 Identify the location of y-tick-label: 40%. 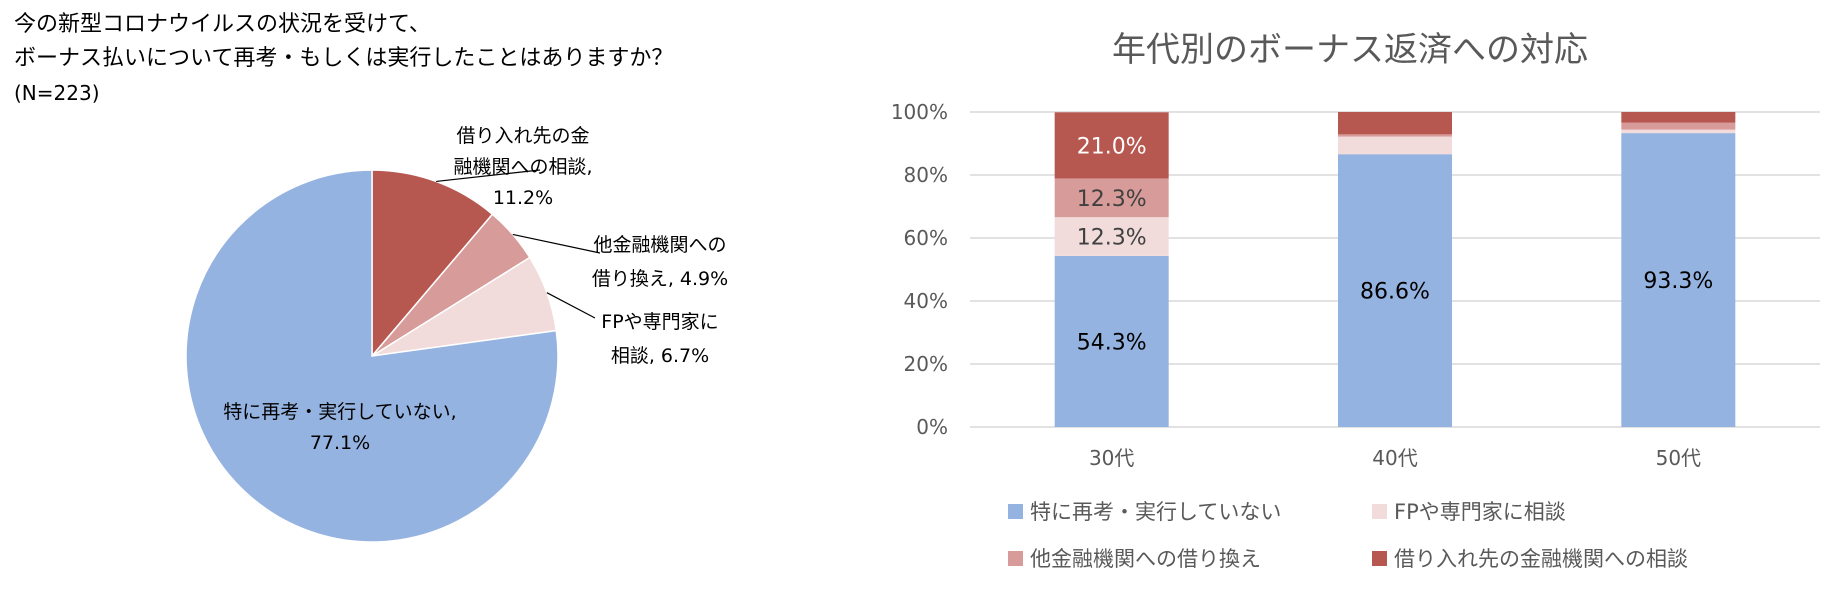
(926, 301).